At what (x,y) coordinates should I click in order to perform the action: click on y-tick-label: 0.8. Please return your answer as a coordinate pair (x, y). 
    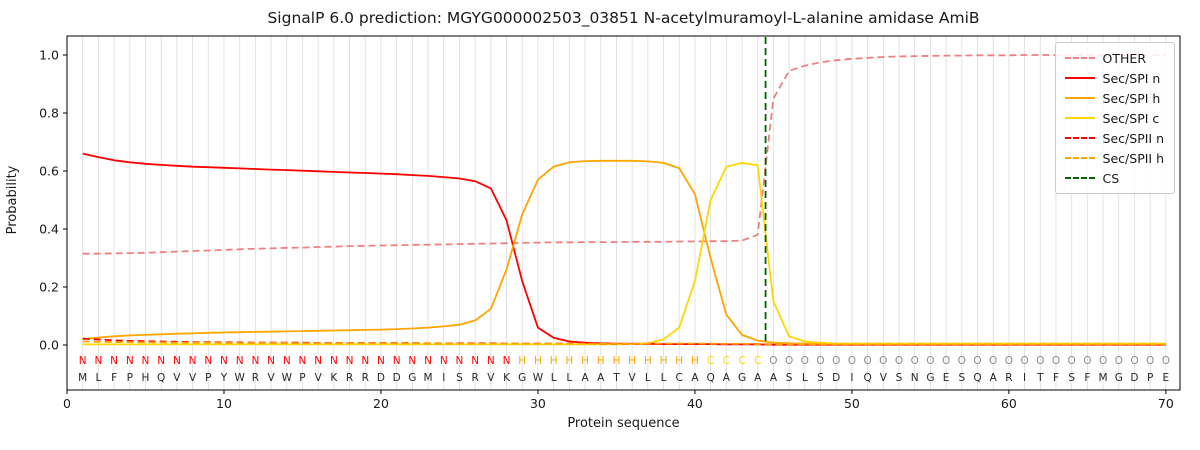
    Looking at the image, I should click on (49, 113).